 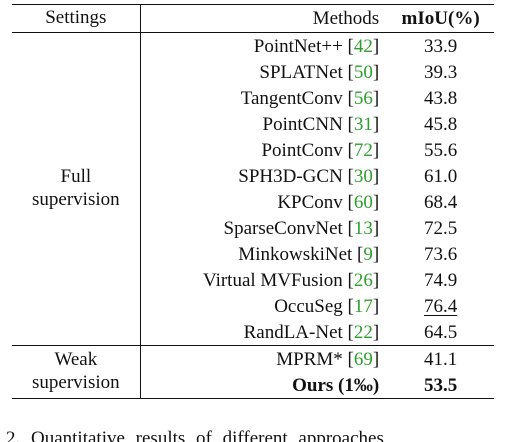 What do you see at coordinates (363, 306) in the screenshot?
I see `citation-link: 17` at bounding box center [363, 306].